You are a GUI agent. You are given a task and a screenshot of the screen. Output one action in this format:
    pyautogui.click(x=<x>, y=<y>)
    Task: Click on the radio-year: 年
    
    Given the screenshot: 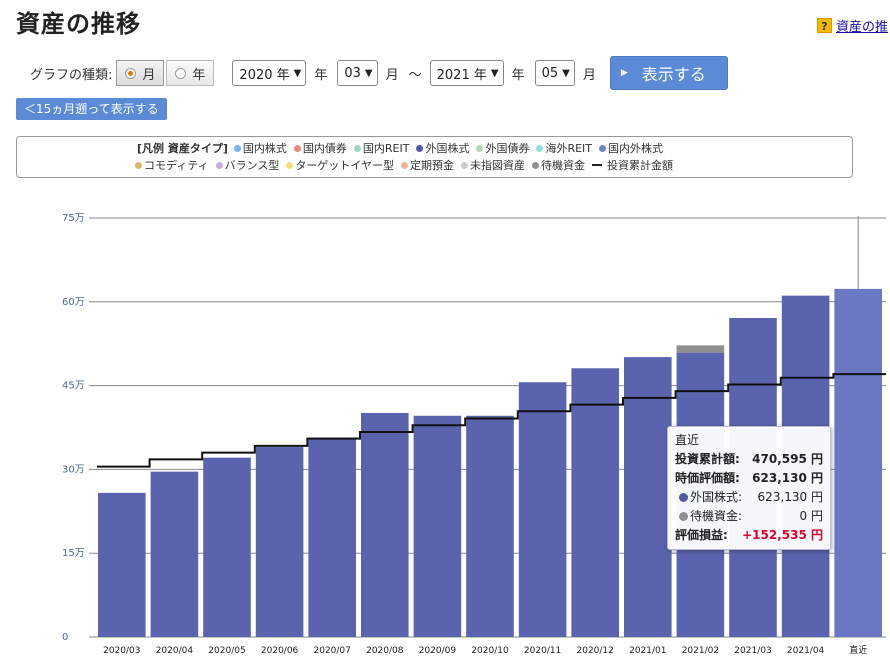 What is the action you would take?
    pyautogui.click(x=190, y=73)
    